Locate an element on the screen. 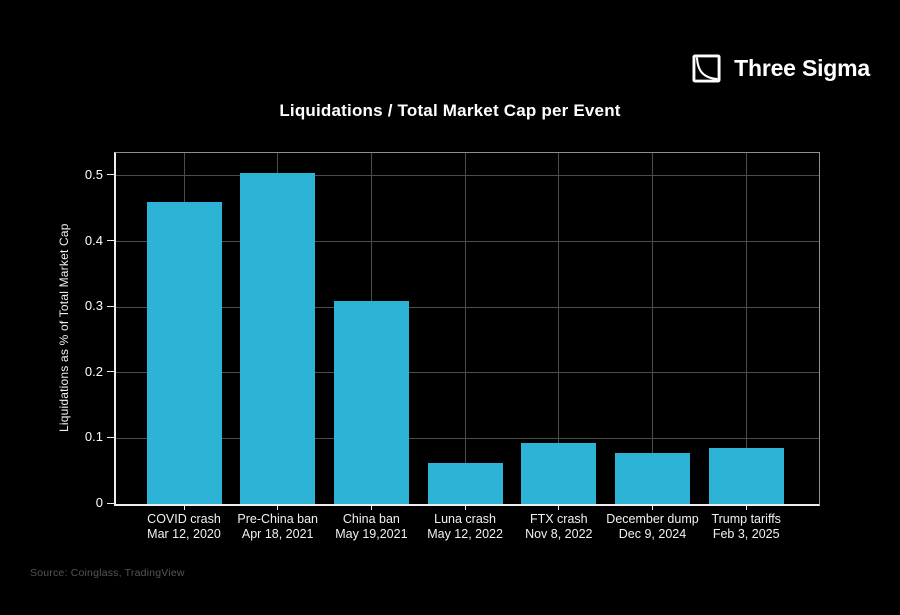  x-tick-event-date: Dec 9, 2024 is located at coordinates (652, 534).